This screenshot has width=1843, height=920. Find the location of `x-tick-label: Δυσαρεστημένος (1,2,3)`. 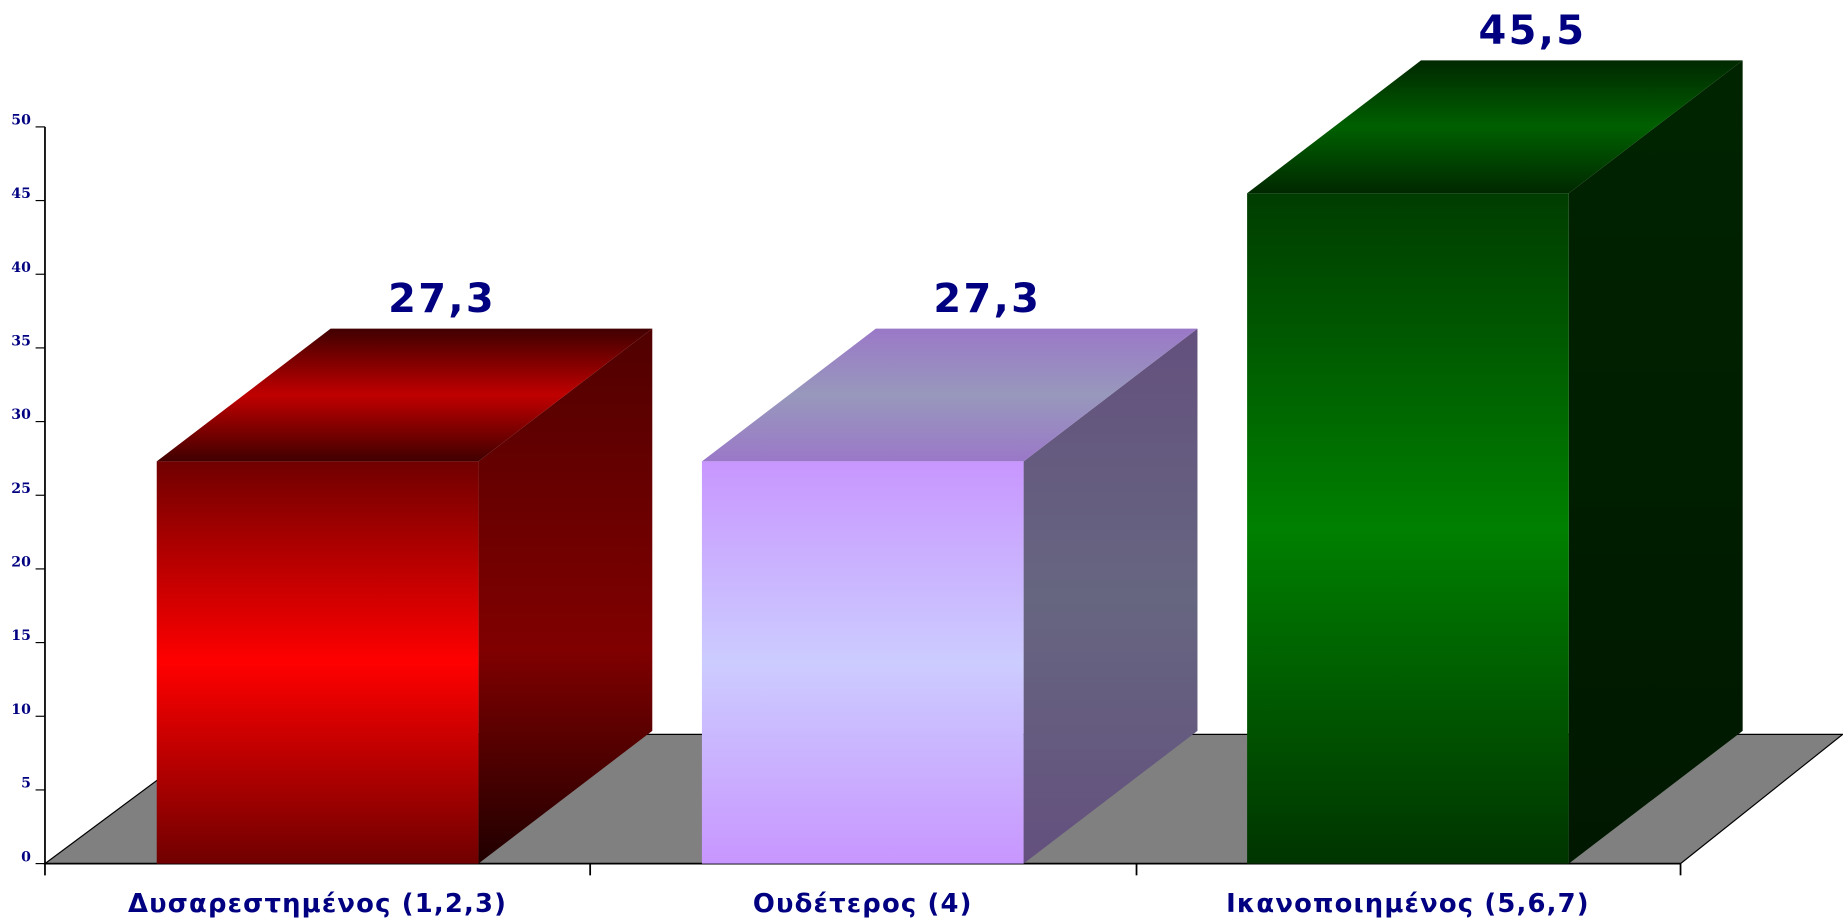

x-tick-label: Δυσαρεστημένος (1,2,3) is located at coordinates (317, 904).